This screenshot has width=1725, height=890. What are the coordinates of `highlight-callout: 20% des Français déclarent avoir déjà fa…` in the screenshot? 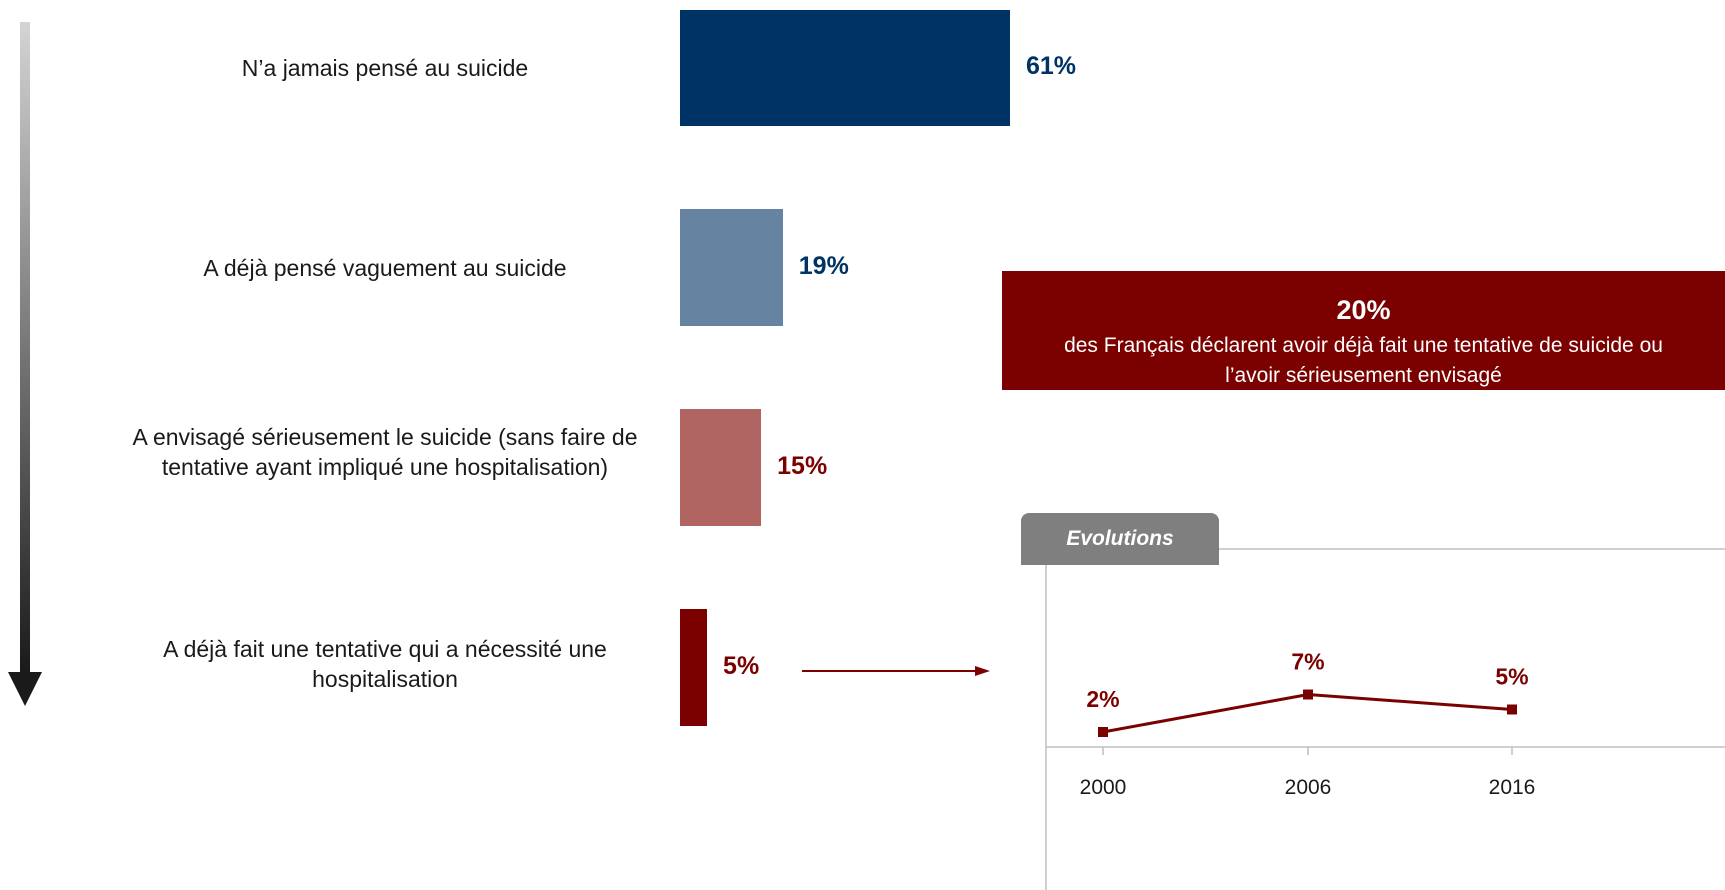 It's located at (1363, 330).